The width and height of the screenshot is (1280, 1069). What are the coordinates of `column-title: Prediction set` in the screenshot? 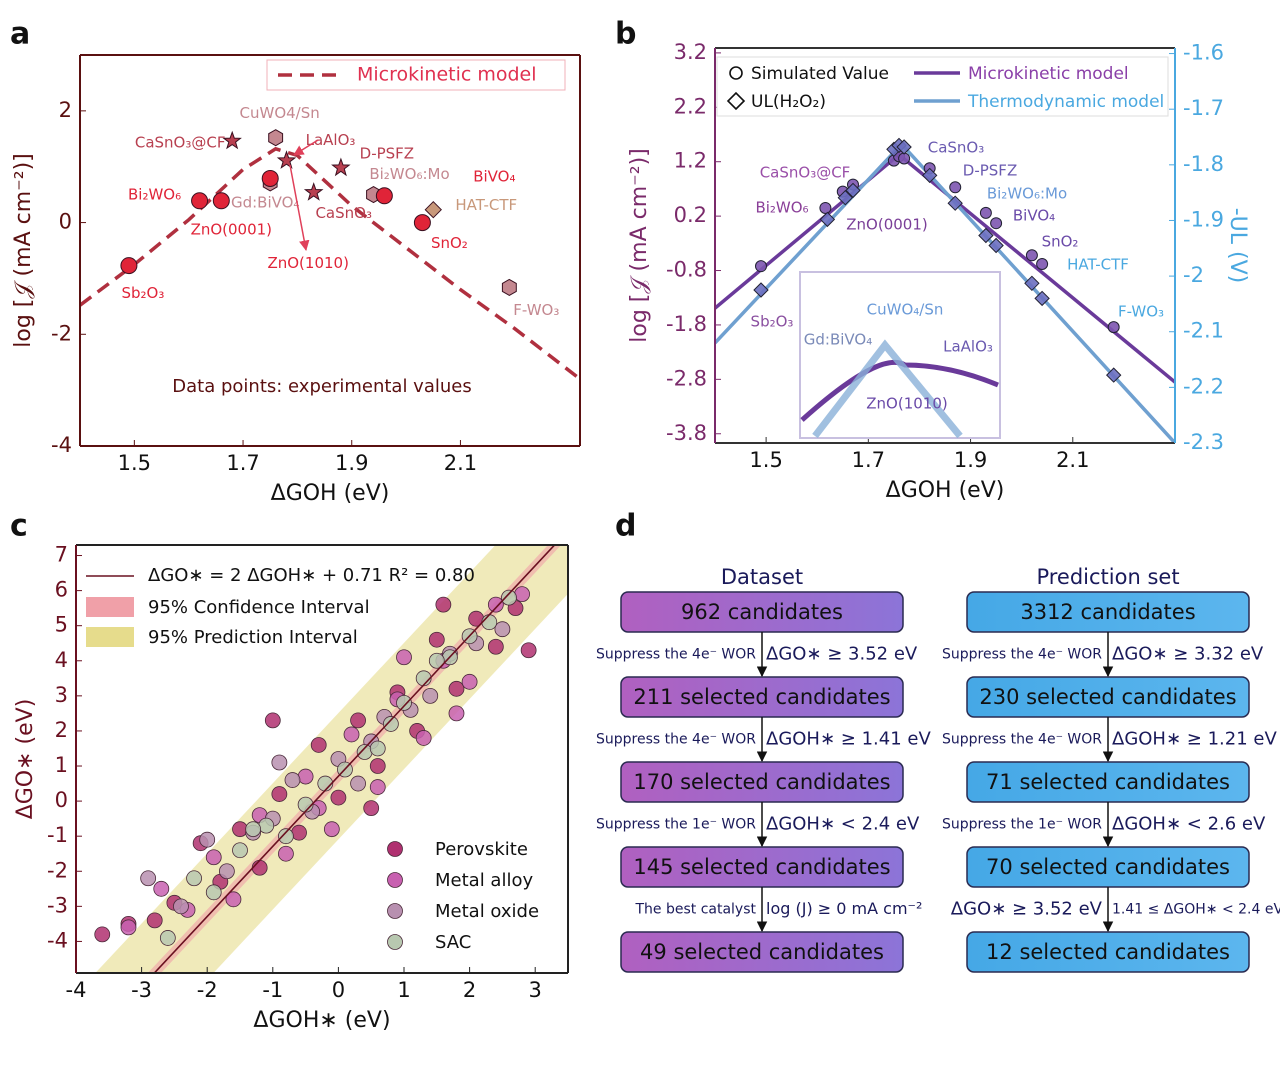 It's located at (1107, 577).